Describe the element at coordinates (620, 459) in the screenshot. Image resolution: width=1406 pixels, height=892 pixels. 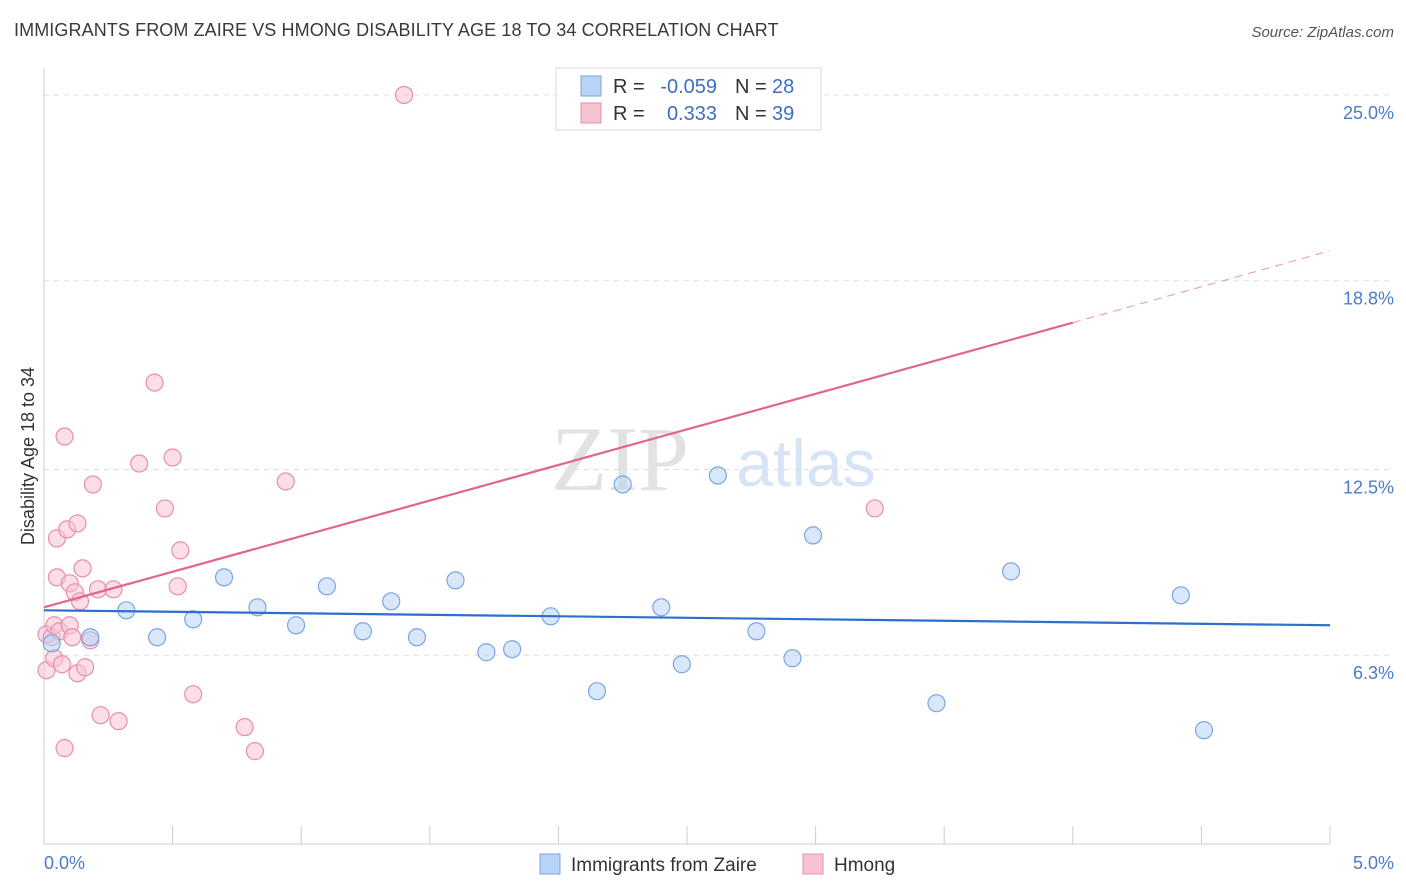
I see `watermark-zip: ZIP` at that location.